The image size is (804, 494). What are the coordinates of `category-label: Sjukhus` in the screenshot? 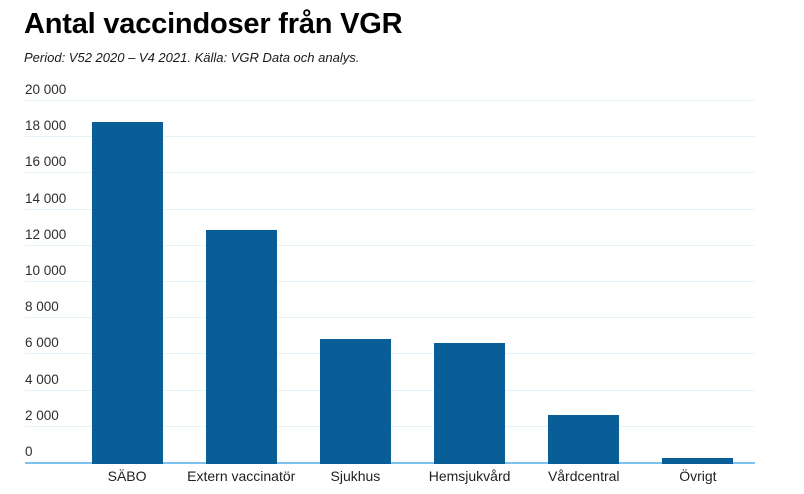 It's located at (355, 476).